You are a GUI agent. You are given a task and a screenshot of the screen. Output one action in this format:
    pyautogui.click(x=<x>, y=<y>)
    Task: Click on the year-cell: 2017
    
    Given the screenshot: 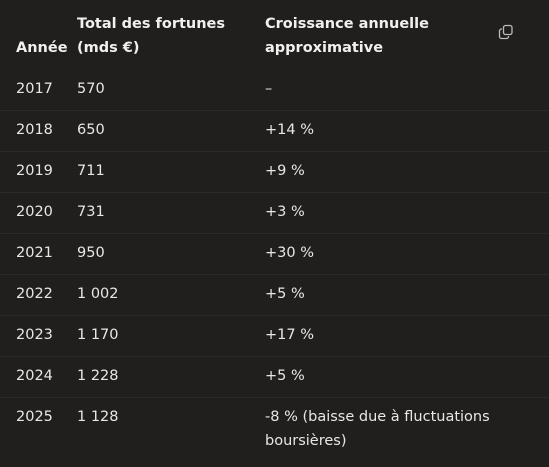 What is the action you would take?
    pyautogui.click(x=34, y=89)
    